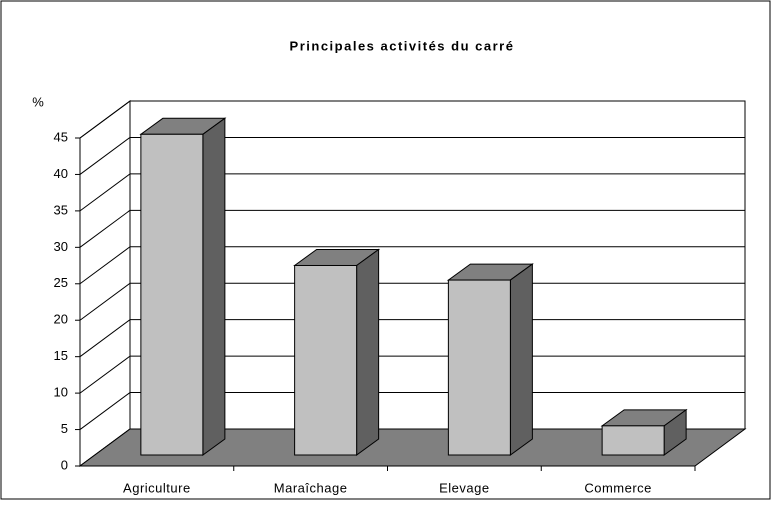 The image size is (771, 505). I want to click on y-tick-label: 20, so click(61, 319).